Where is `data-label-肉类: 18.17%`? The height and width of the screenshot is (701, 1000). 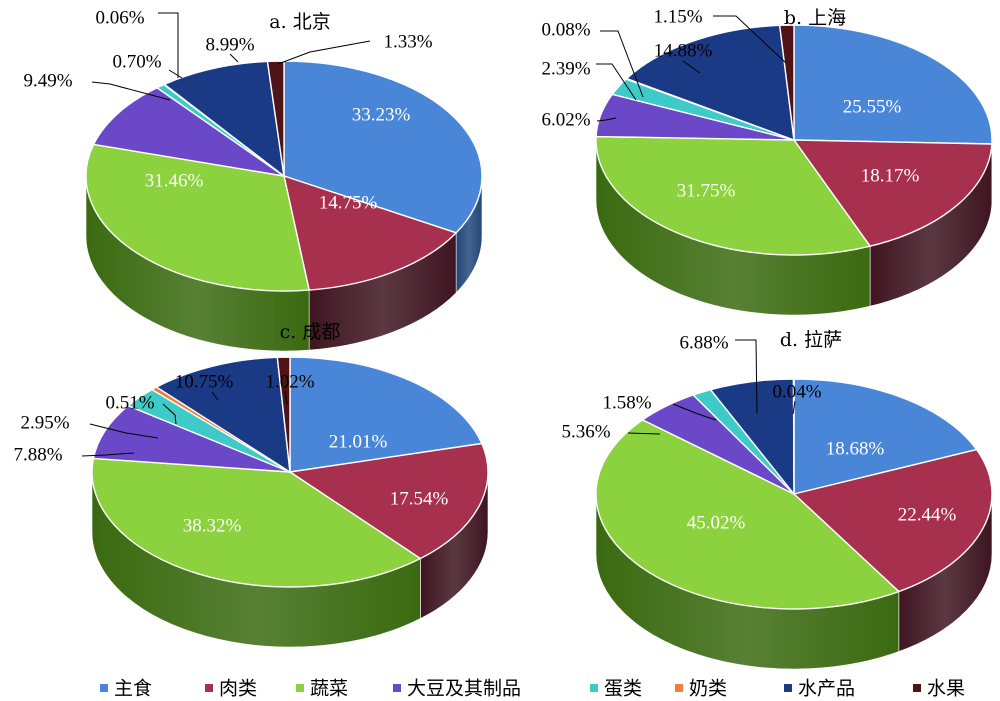 data-label-肉类: 18.17% is located at coordinates (890, 175).